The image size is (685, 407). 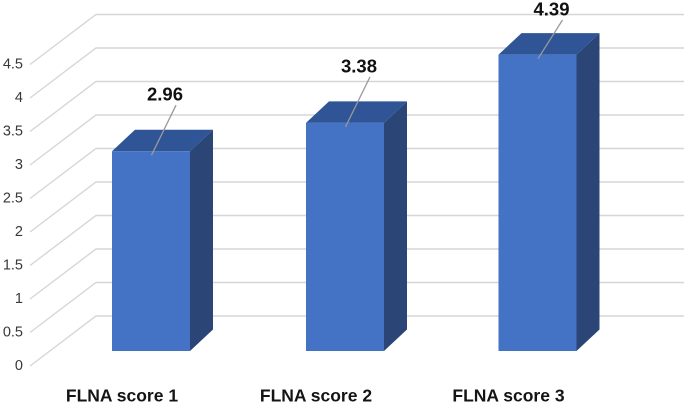 What do you see at coordinates (19, 232) in the screenshot?
I see `y-axis-tick-label: 2` at bounding box center [19, 232].